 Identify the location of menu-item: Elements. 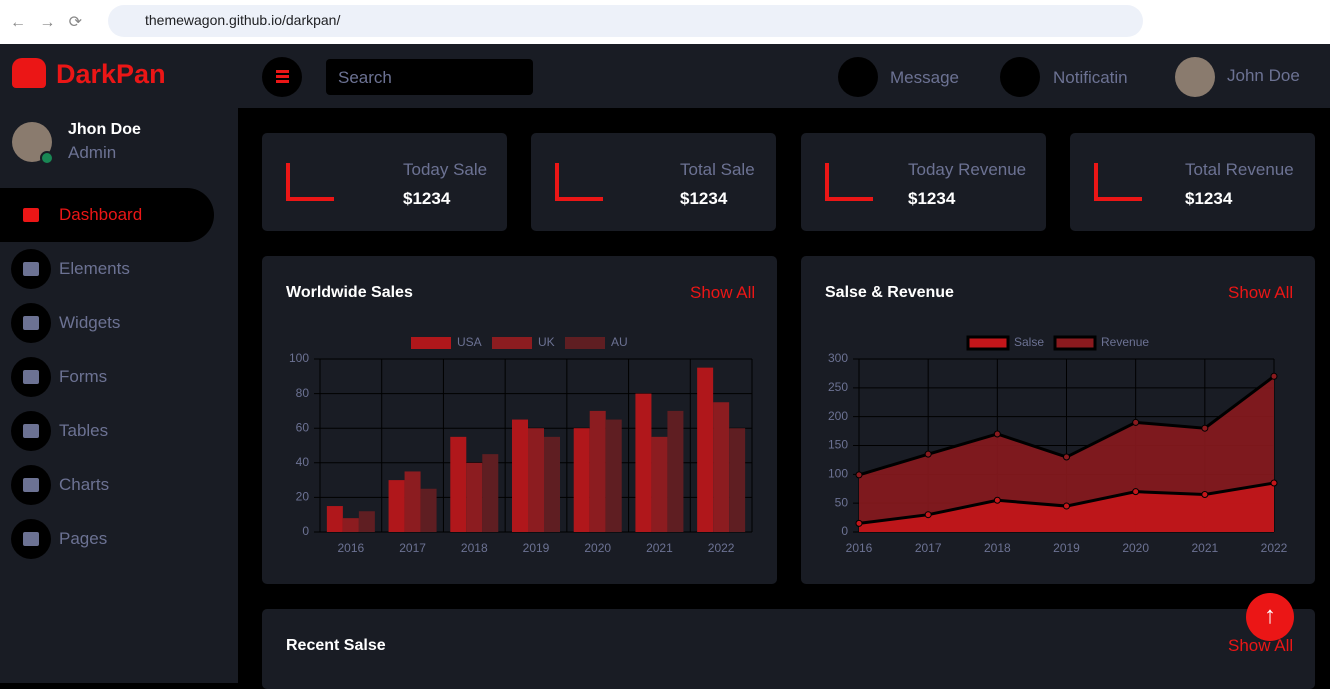
(94, 268).